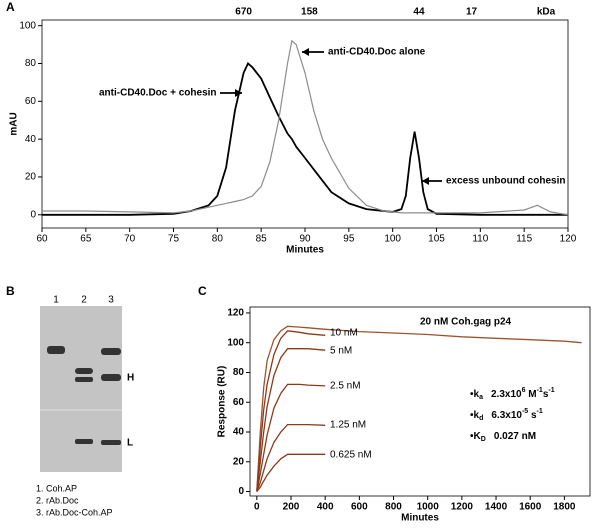 The height and width of the screenshot is (532, 601). I want to click on x-tick-label: 120, so click(568, 239).